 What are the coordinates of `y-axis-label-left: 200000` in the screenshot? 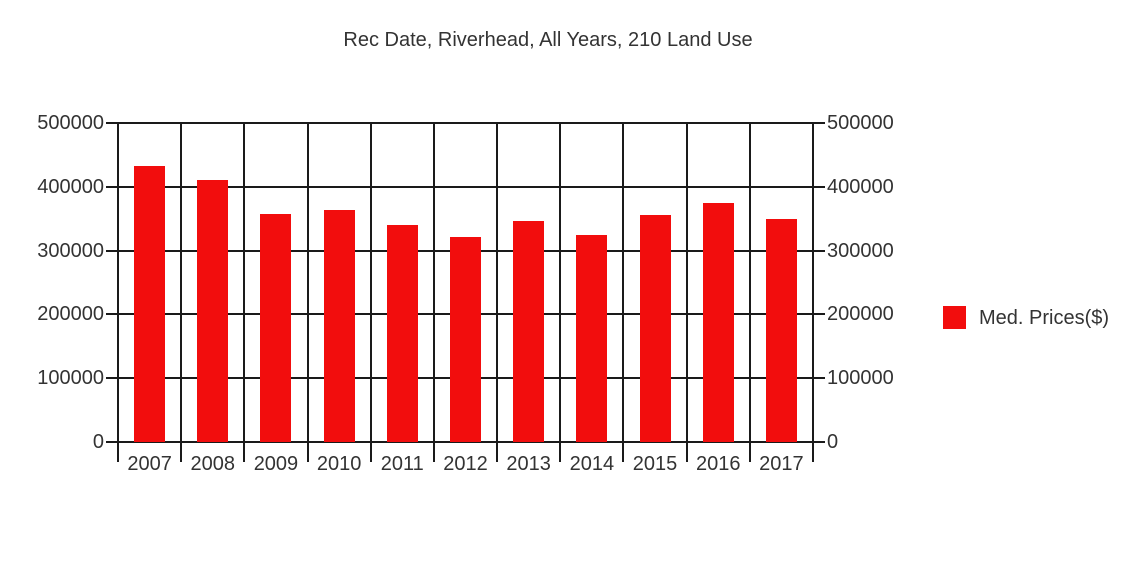 It's located at (70, 314).